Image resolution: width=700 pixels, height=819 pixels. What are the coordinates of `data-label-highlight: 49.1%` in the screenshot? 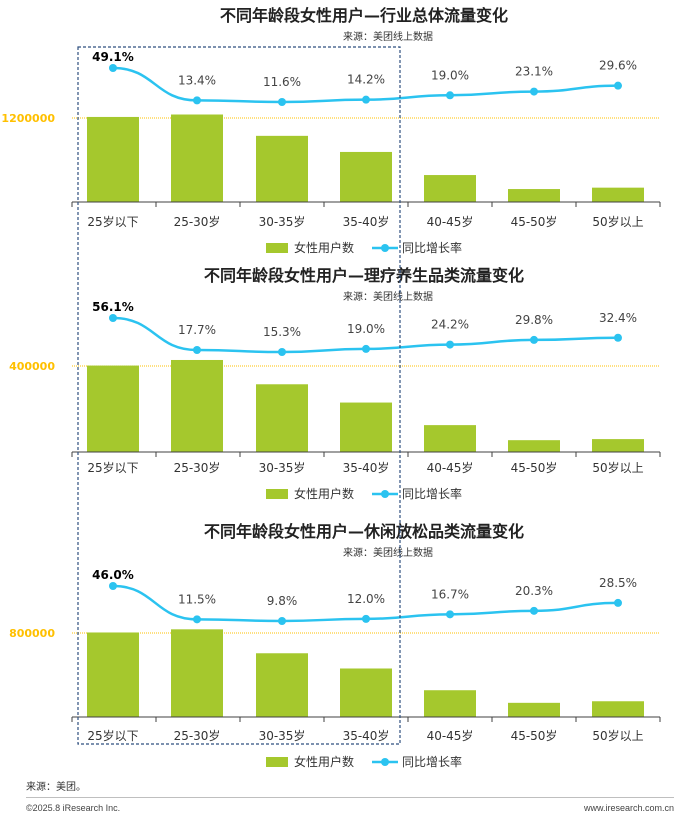 It's located at (113, 57).